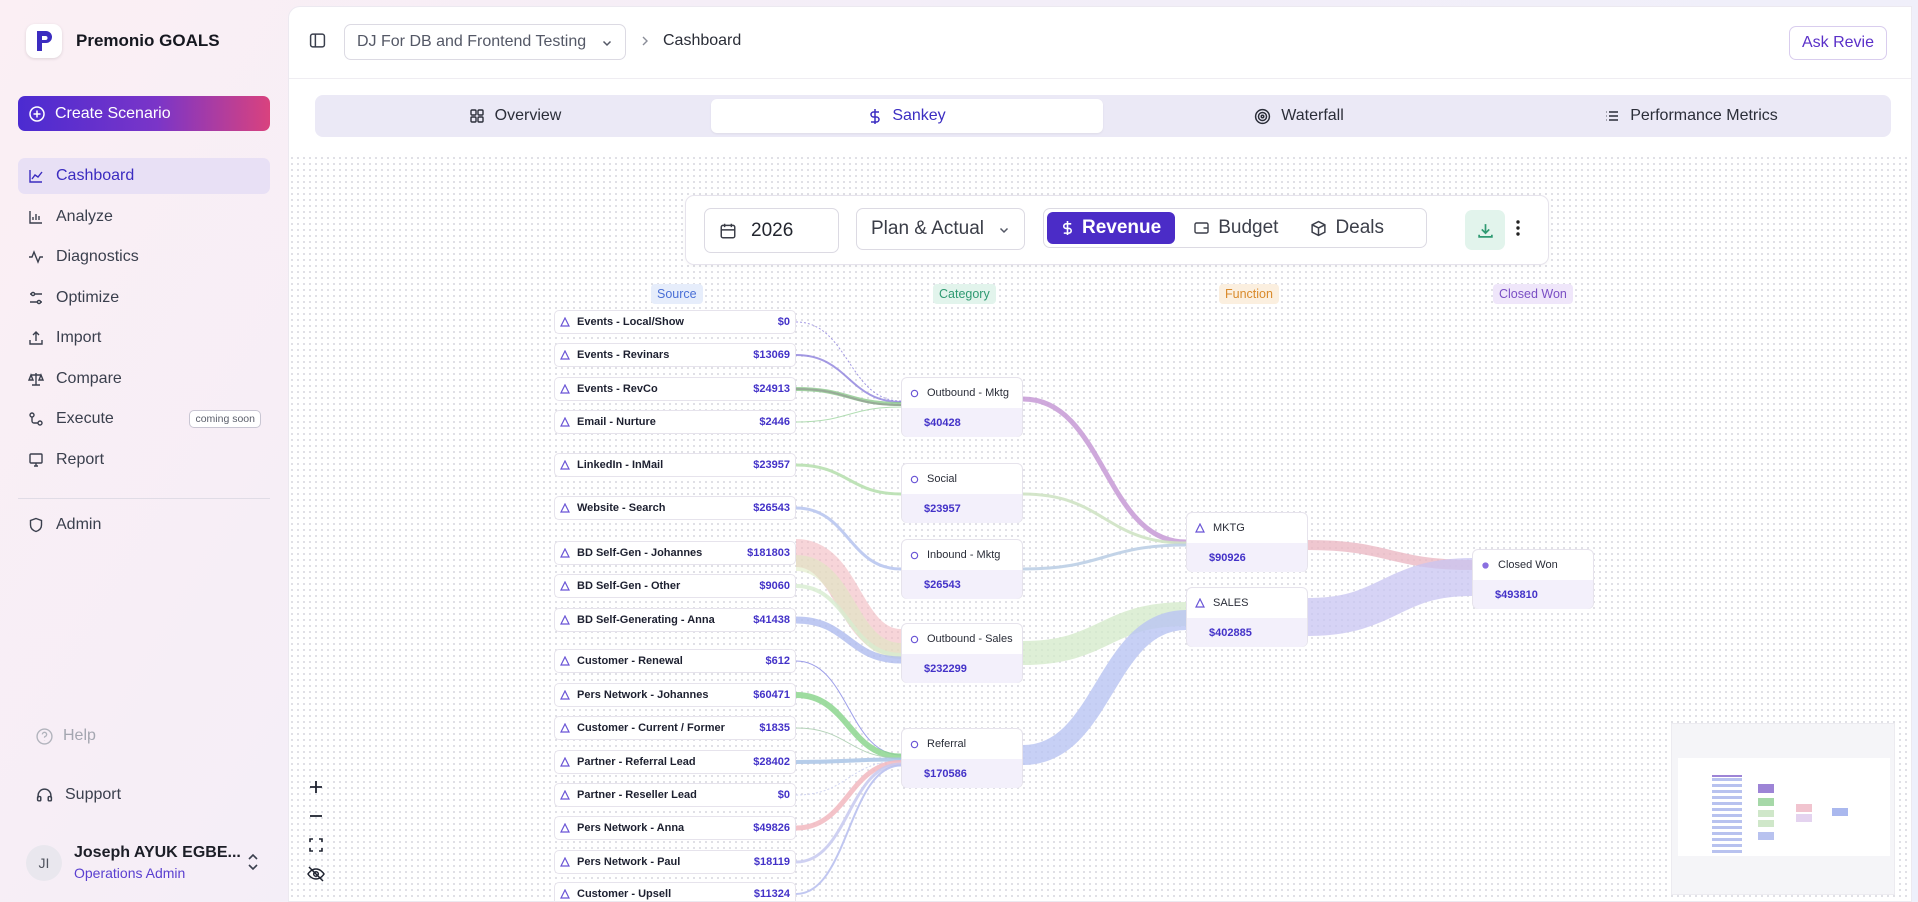 The width and height of the screenshot is (1918, 902). What do you see at coordinates (1247, 617) in the screenshot?
I see `function-node: SALES $402885` at bounding box center [1247, 617].